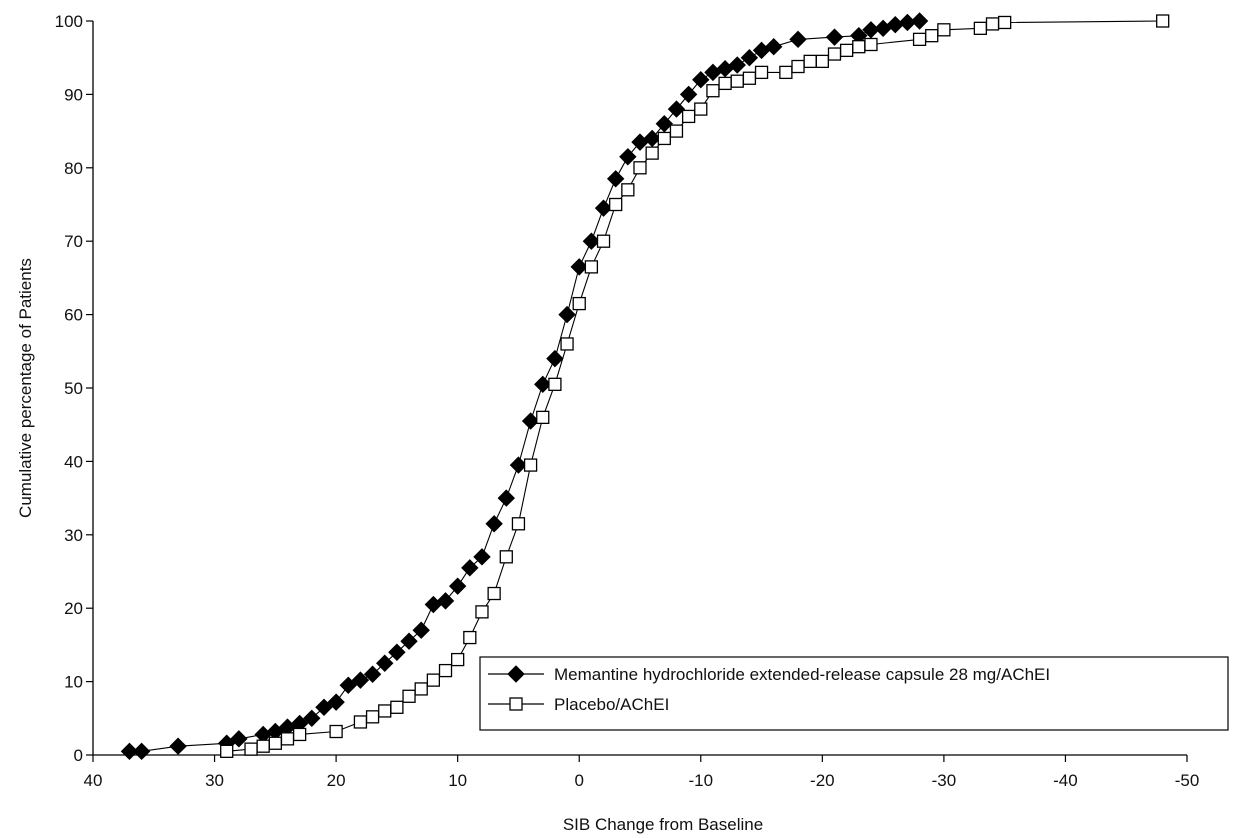 This screenshot has height=838, width=1236. Describe the element at coordinates (78, 755) in the screenshot. I see `y-tick-label: 0` at that location.